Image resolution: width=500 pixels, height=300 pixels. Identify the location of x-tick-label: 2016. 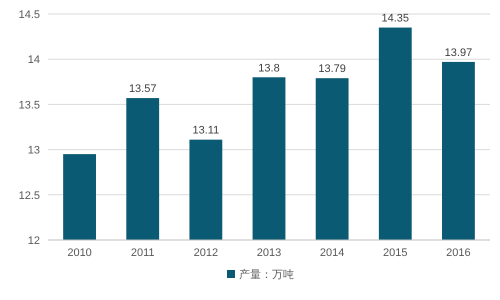
(458, 253).